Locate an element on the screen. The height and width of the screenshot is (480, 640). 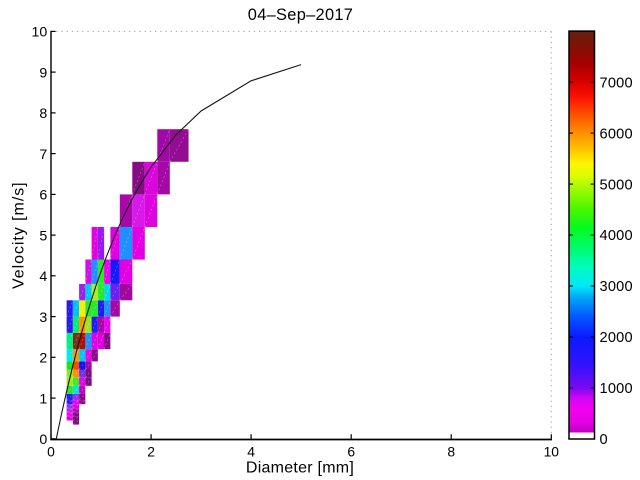
svg-text: 3 is located at coordinates (43, 318).